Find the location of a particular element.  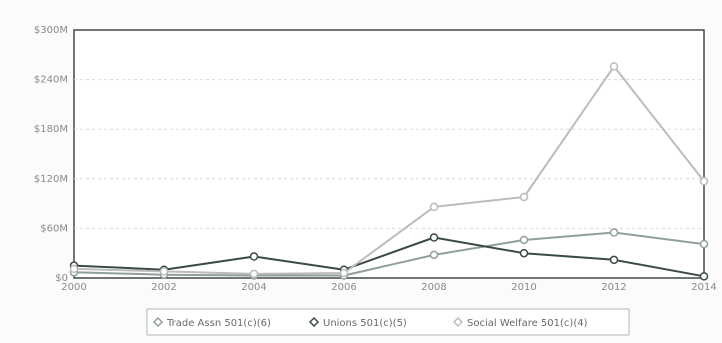

x-tick-label: 2010 is located at coordinates (523, 287).